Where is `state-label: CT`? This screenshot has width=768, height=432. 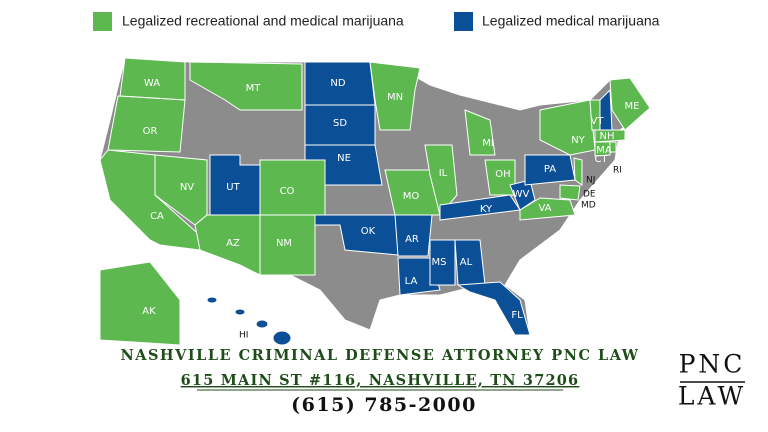 state-label: CT is located at coordinates (601, 159).